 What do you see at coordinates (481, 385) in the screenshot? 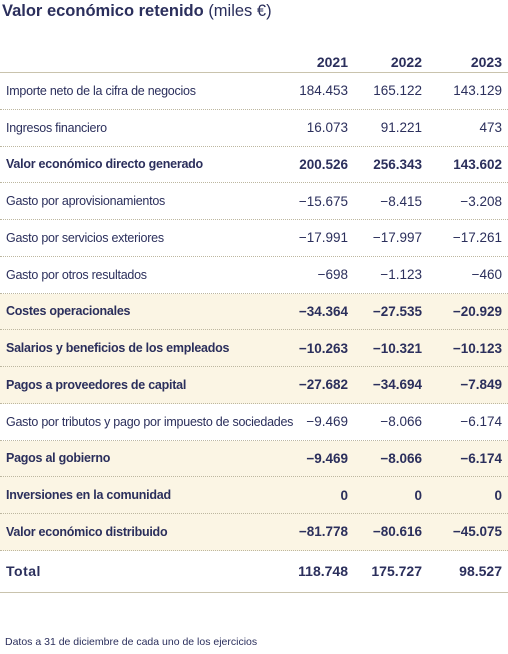
I see `row-value-2023: −7.849` at bounding box center [481, 385].